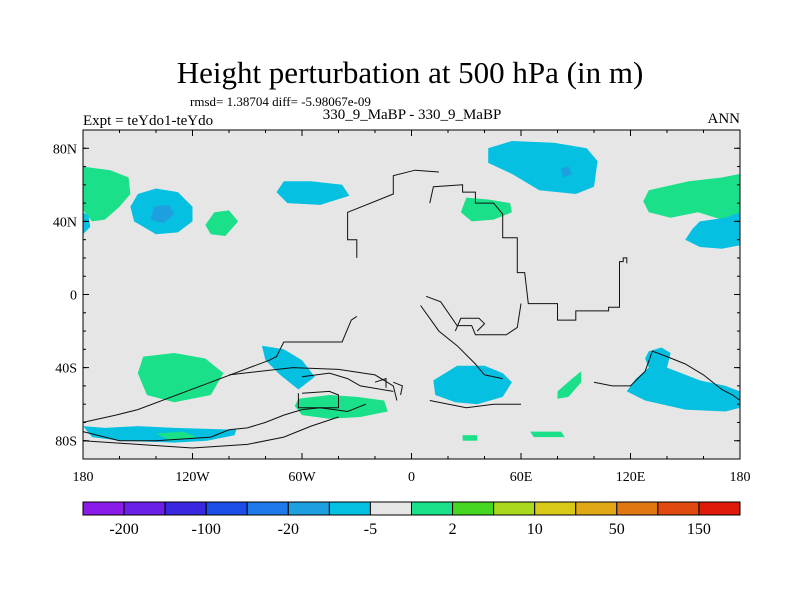 The height and width of the screenshot is (600, 800). Describe the element at coordinates (724, 119) in the screenshot. I see `season-label: ANN` at that location.